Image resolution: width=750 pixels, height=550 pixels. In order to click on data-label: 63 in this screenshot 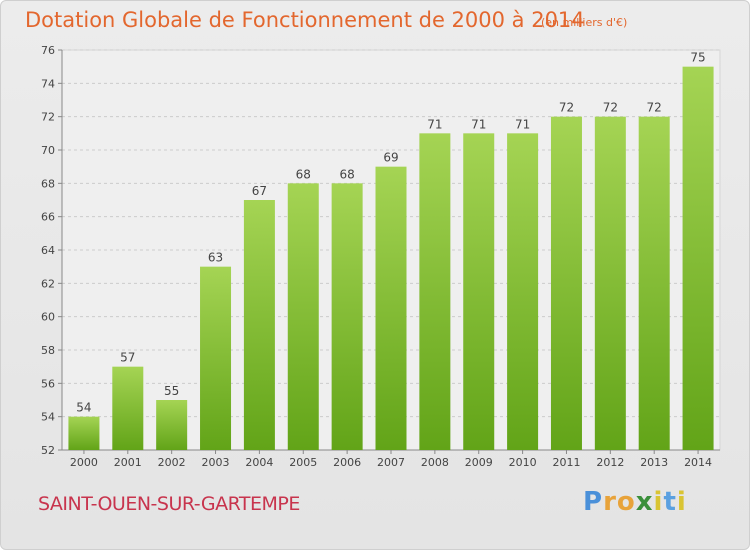, I will do `click(215, 258)`.